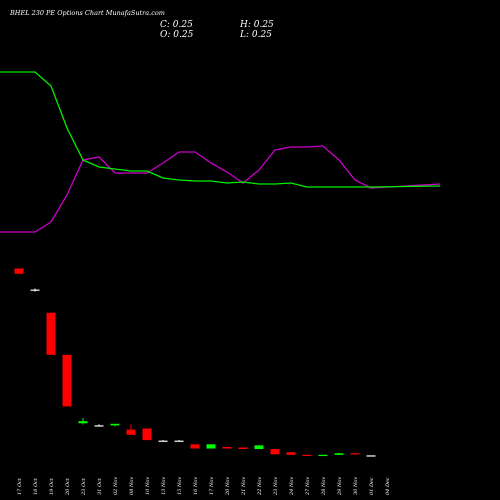 The image size is (500, 500). I want to click on close-readout: C: 0.25, so click(176, 25).